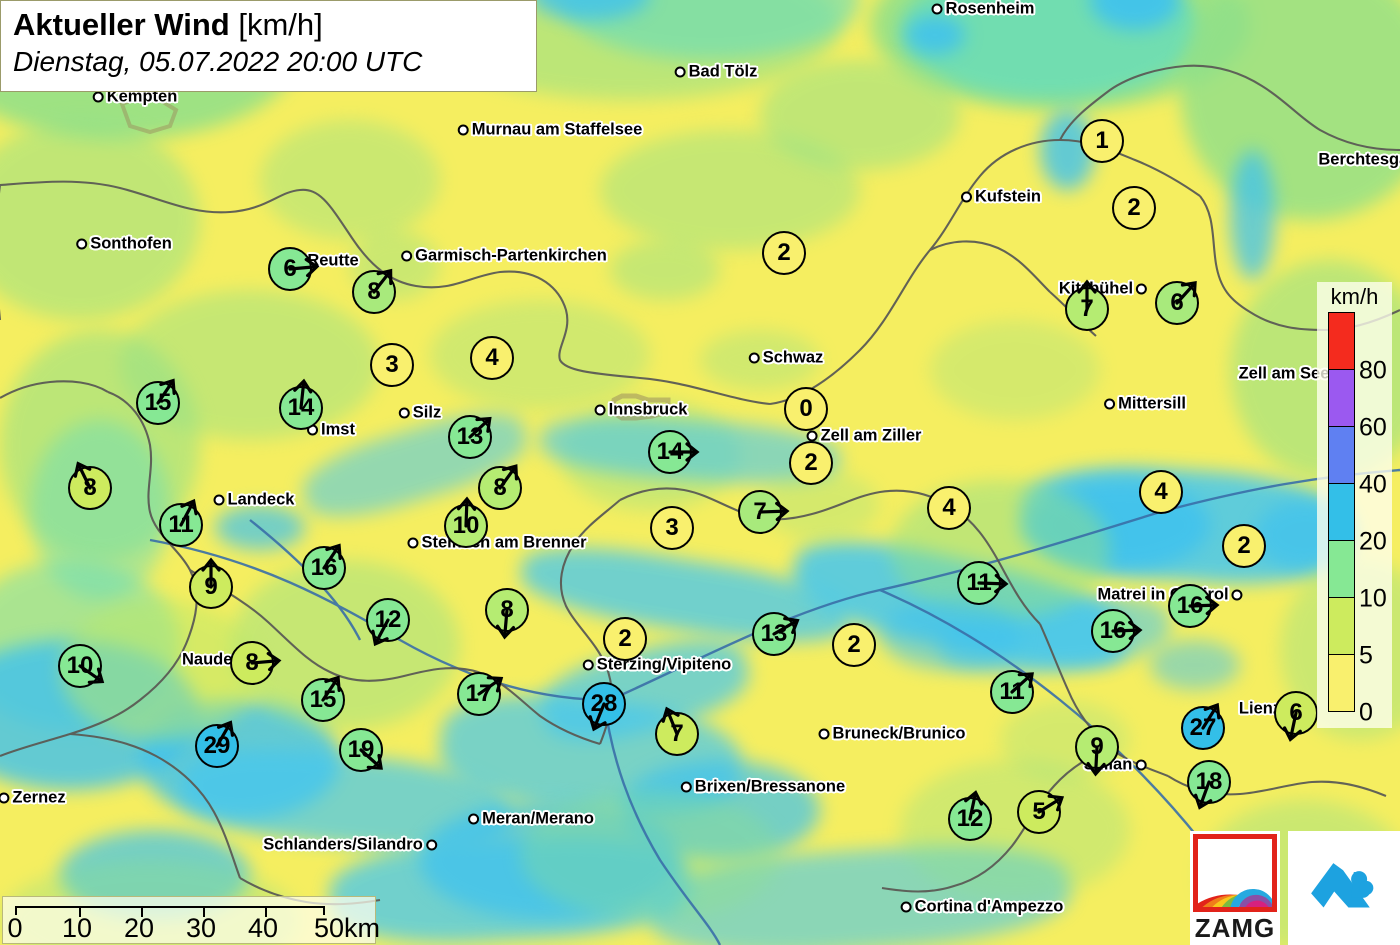 The height and width of the screenshot is (945, 1400). I want to click on wind-station-marker: 27, so click(1203, 726).